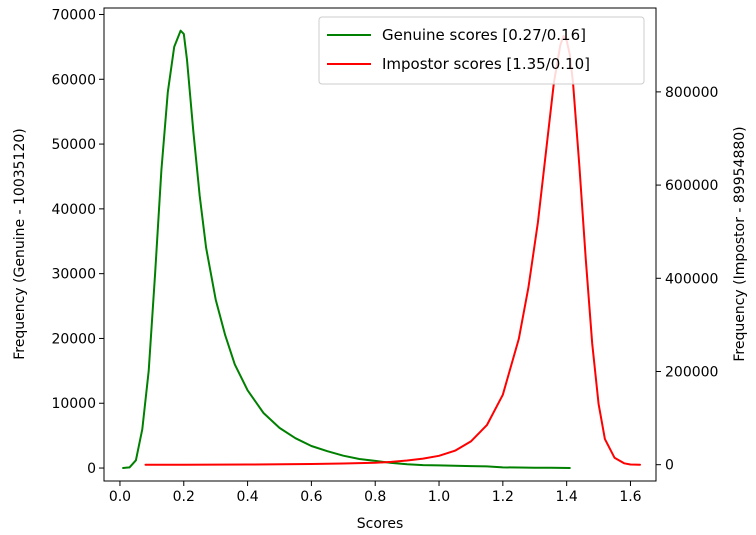 This screenshot has width=756, height=535. Describe the element at coordinates (691, 279) in the screenshot. I see `y-tick-label-right: 400000` at that location.